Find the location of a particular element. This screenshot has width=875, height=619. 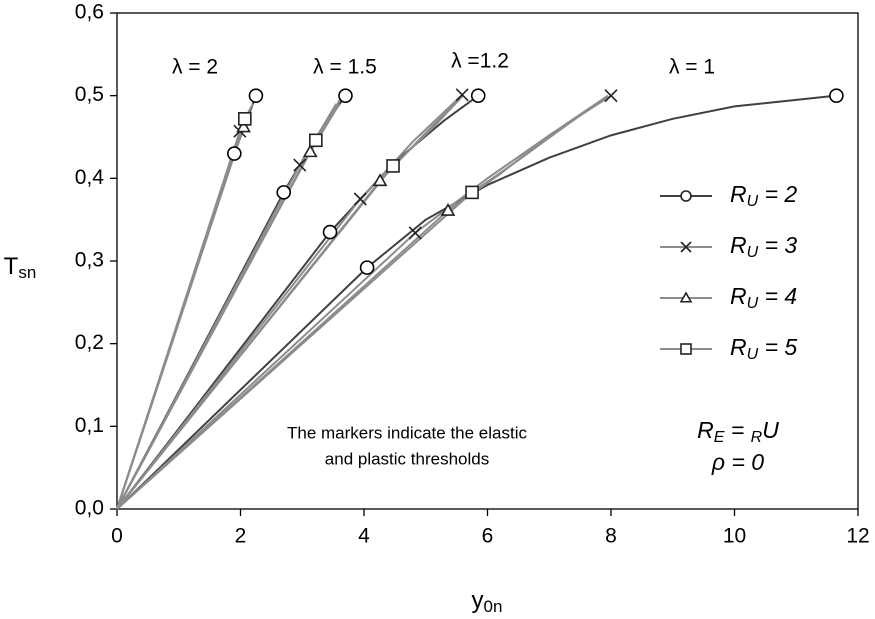

legend-label: RU = 3 is located at coordinates (763, 246).